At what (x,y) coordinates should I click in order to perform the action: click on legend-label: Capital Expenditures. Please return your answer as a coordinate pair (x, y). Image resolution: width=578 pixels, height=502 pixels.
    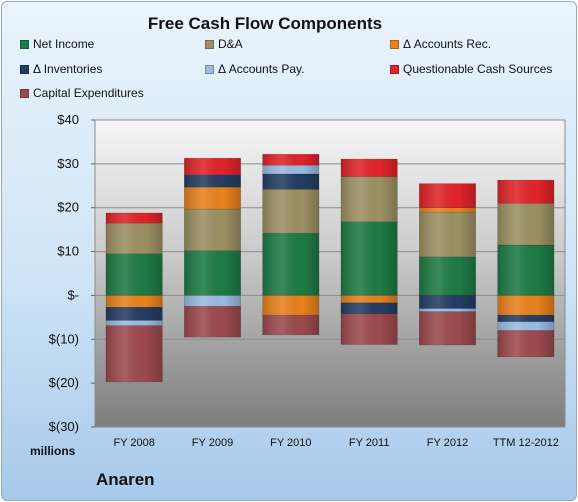
    Looking at the image, I should click on (88, 93).